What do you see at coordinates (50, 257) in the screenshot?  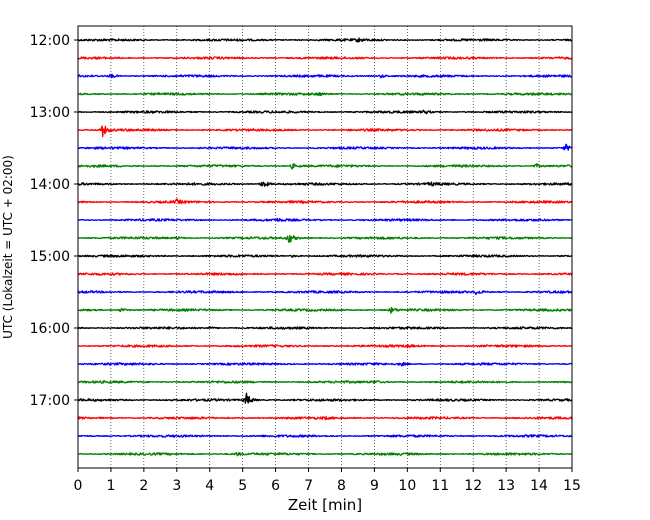 I see `y-tick-label: 15:00` at bounding box center [50, 257].